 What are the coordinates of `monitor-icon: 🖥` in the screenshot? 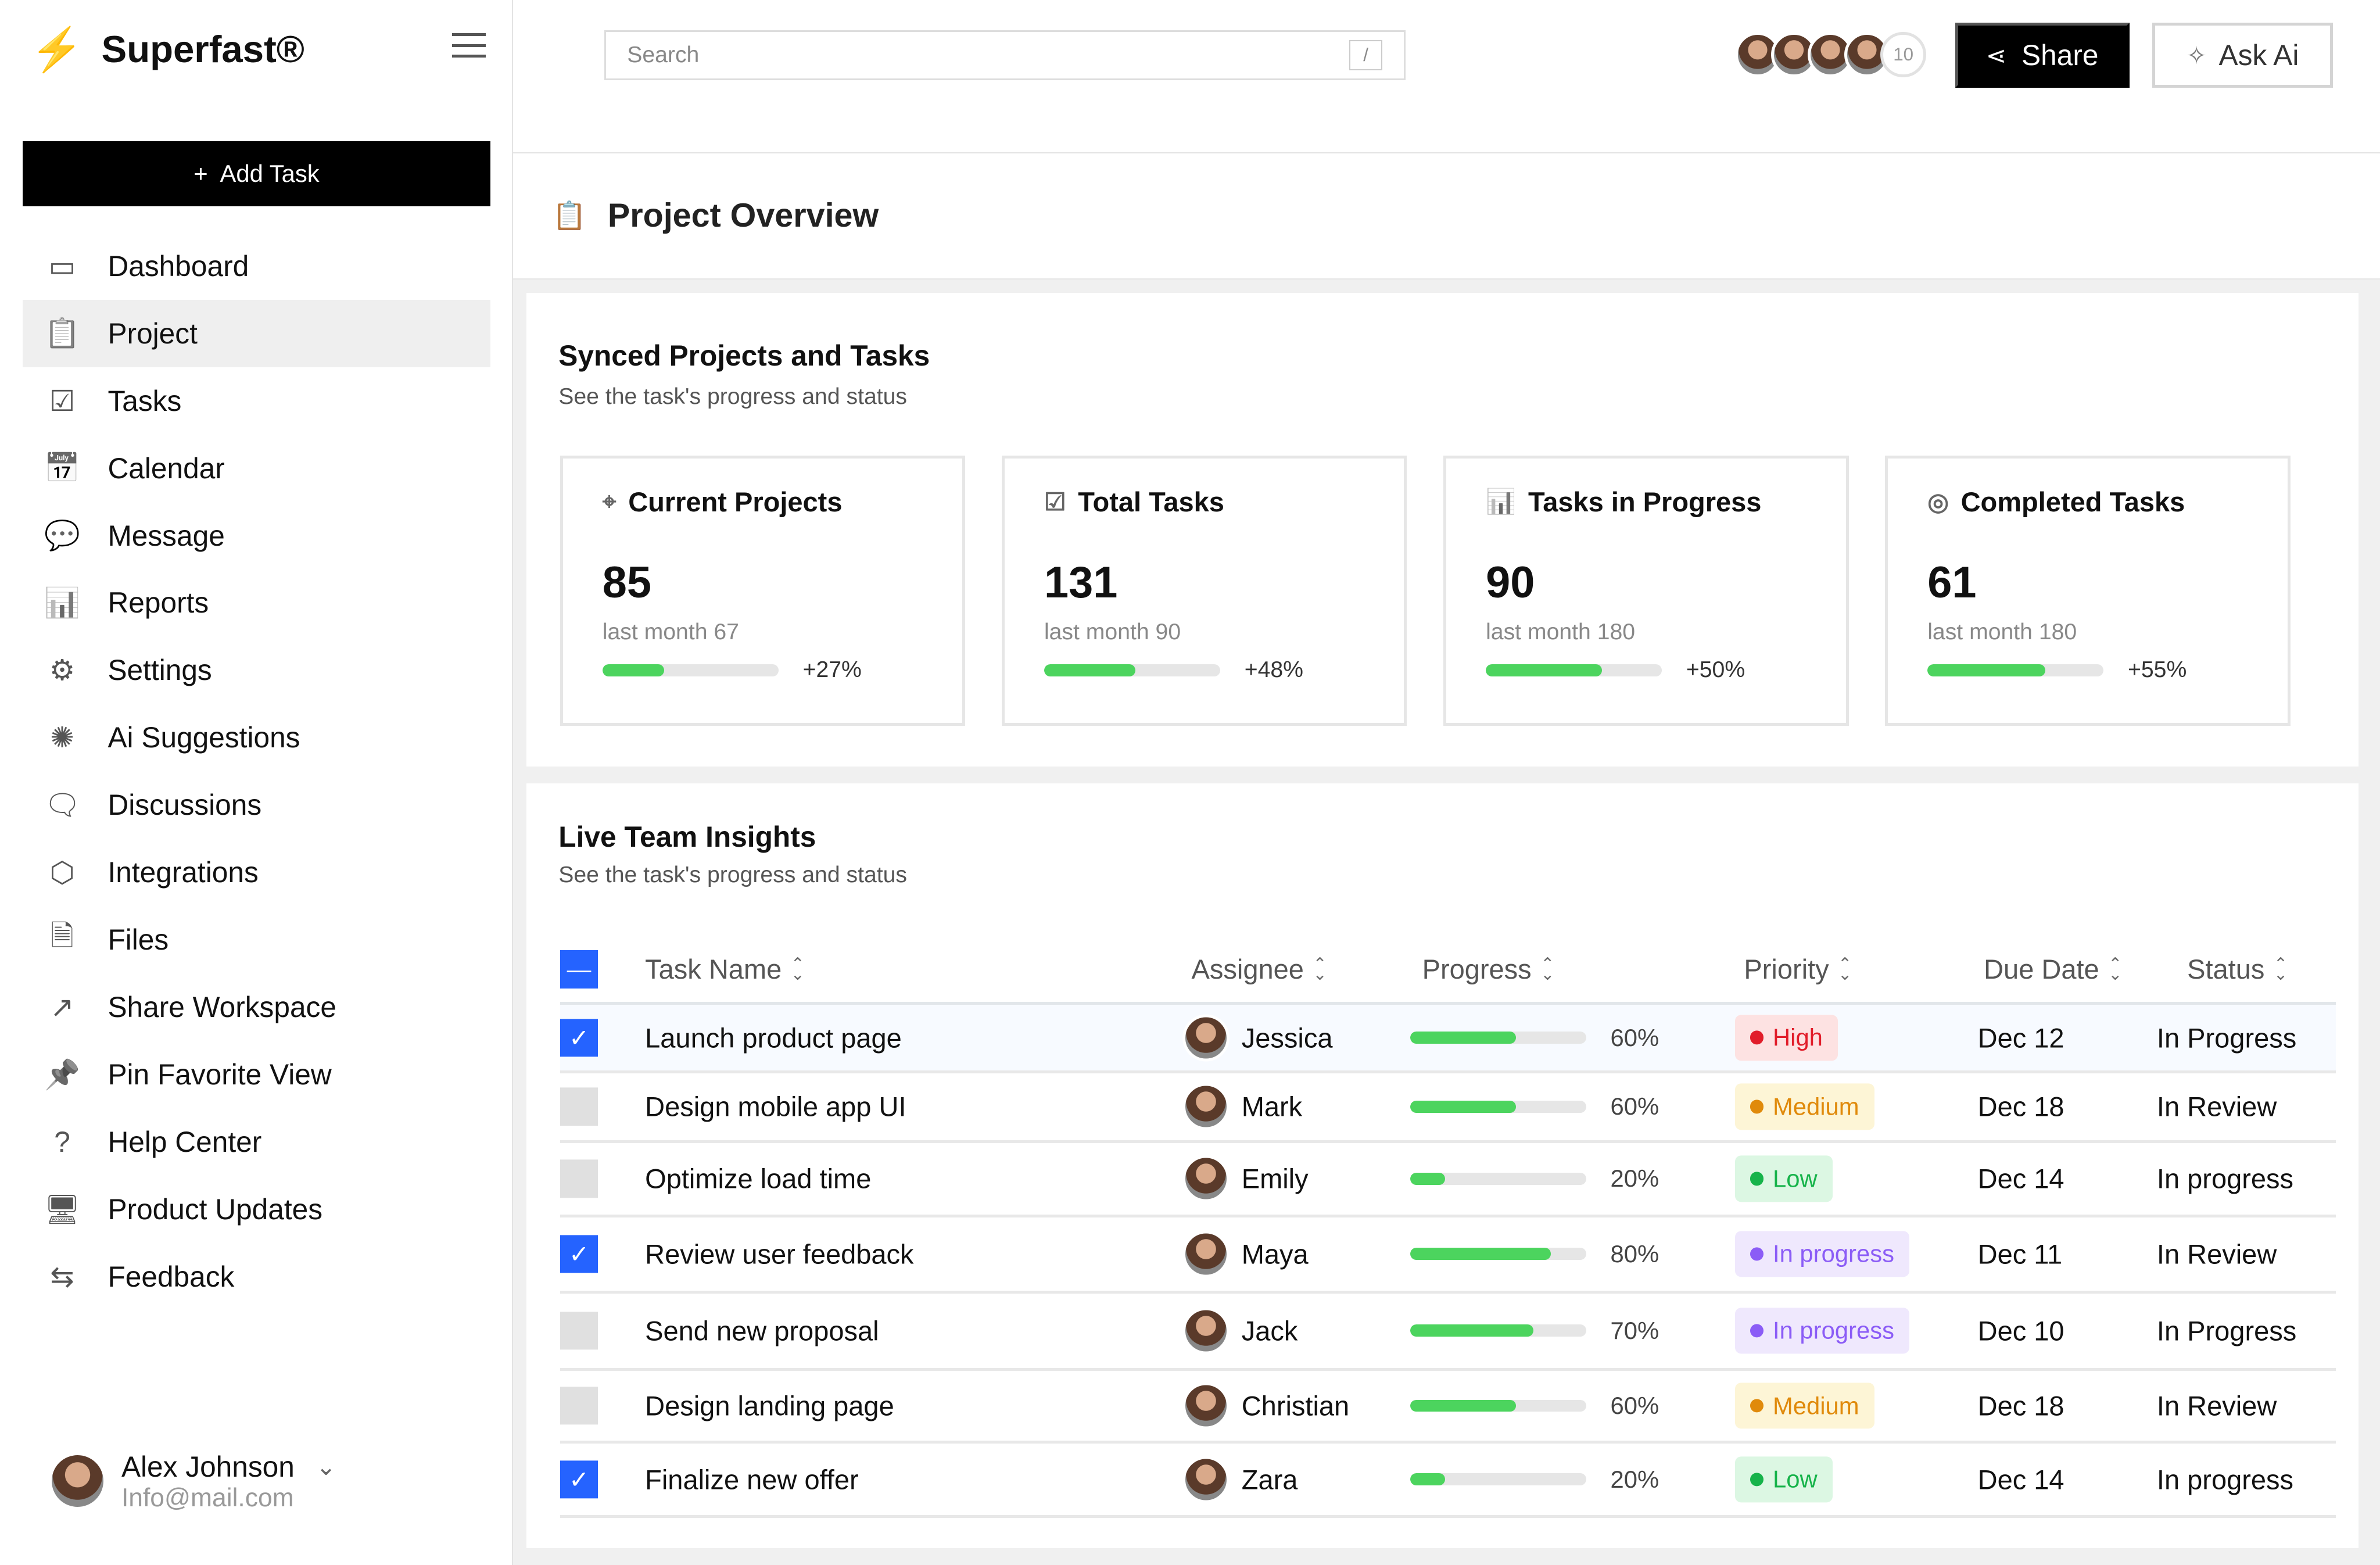 It's located at (62, 1209).